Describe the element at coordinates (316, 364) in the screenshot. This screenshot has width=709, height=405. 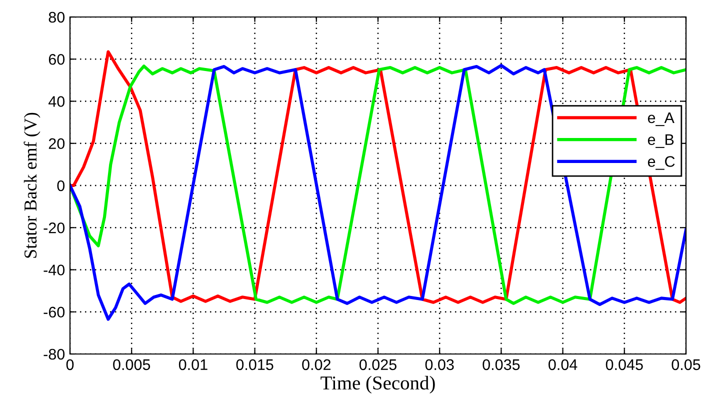
I see `x-tick-label: 0.02` at that location.